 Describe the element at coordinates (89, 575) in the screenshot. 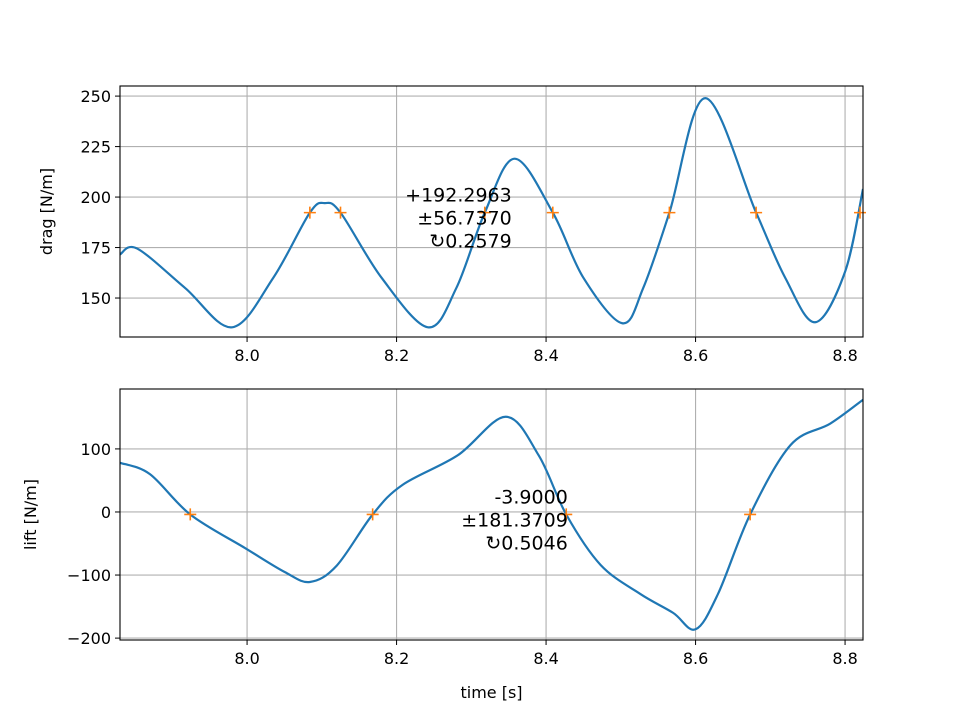

I see `y-tick-label: −100` at that location.